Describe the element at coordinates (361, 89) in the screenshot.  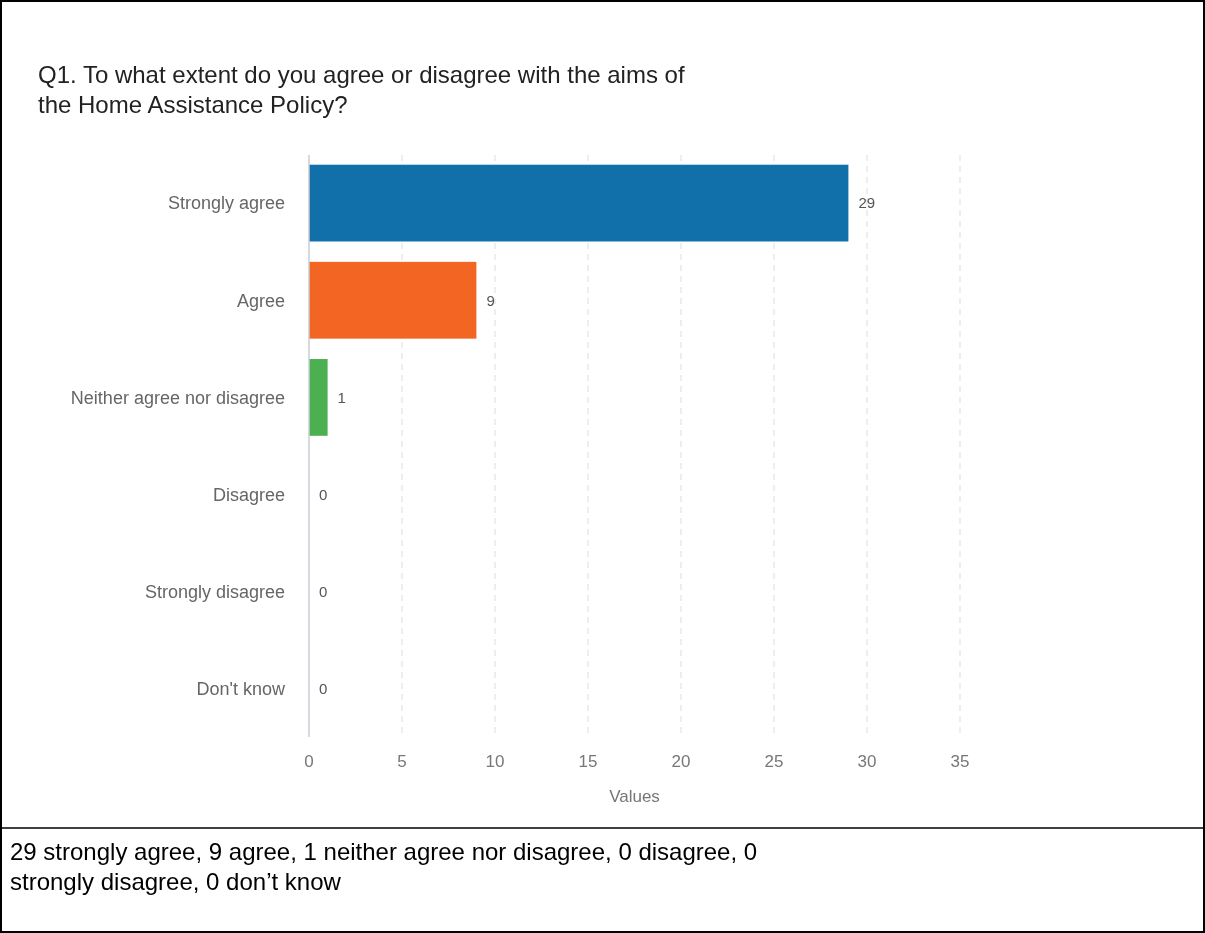
I see `chart-title: Q1. To what extent do you agree or disagree with the aims of the Home Assistance Policy?` at that location.